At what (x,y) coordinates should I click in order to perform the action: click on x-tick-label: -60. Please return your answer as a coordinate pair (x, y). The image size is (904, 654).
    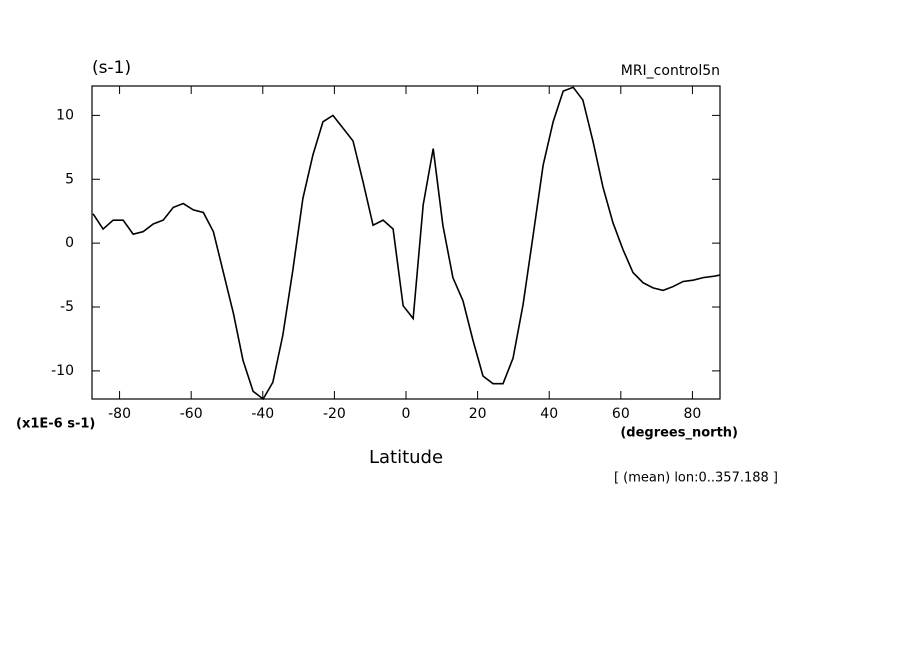
    Looking at the image, I should click on (191, 414).